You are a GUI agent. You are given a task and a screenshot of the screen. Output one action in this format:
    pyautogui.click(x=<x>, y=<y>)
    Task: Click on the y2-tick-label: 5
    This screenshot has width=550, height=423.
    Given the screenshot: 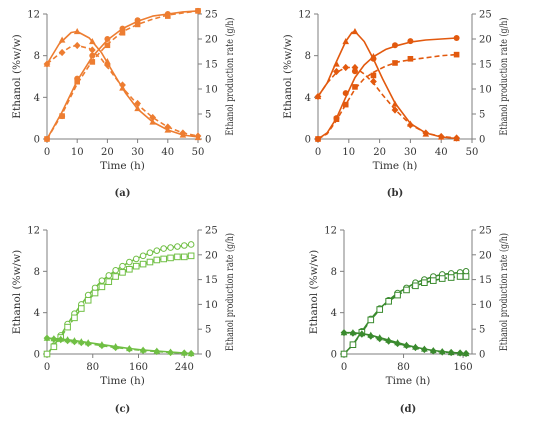 What is the action you would take?
    pyautogui.click(x=482, y=115)
    